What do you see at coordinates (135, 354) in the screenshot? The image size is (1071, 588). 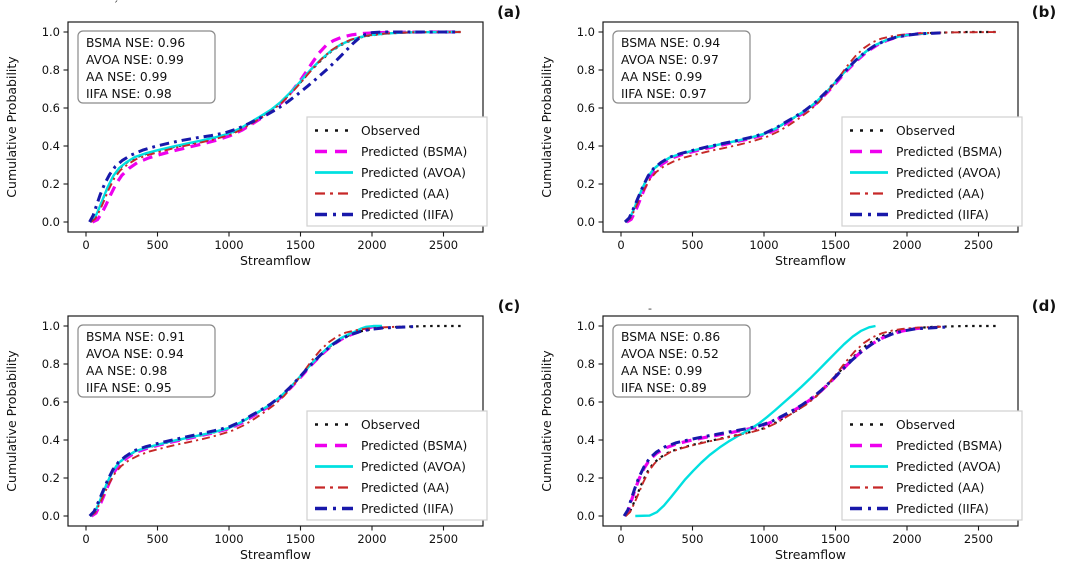 I see `nse-line: AVOA NSE: 0.94` at bounding box center [135, 354].